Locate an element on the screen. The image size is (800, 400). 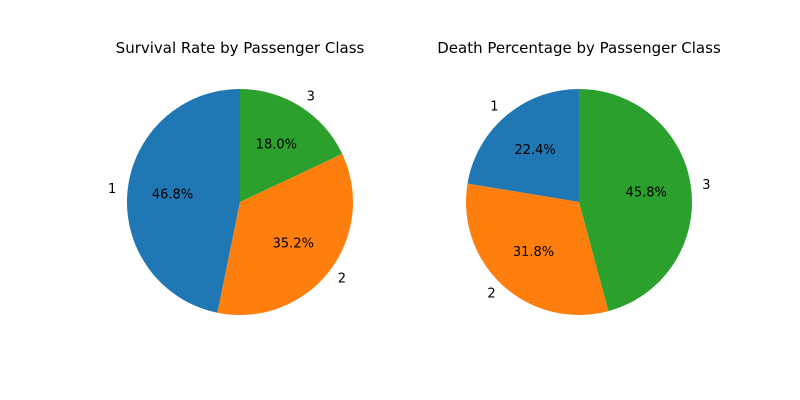
slice-percentage-label: 46.8% is located at coordinates (172, 195).